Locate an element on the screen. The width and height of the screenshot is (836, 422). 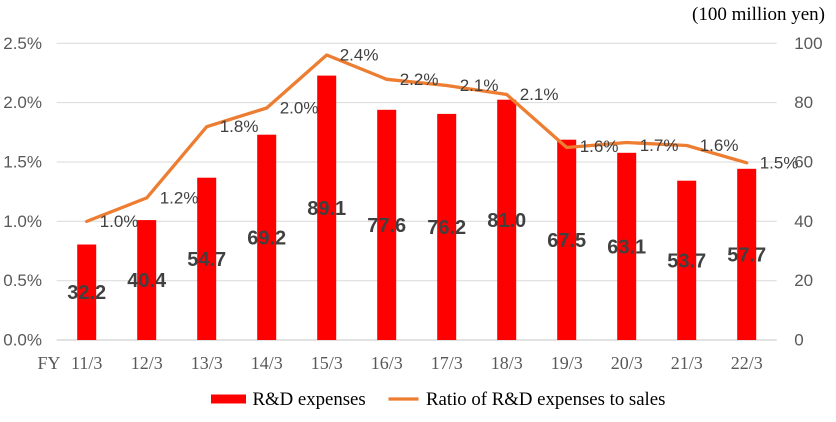
svg-text: 40 is located at coordinates (803, 221).